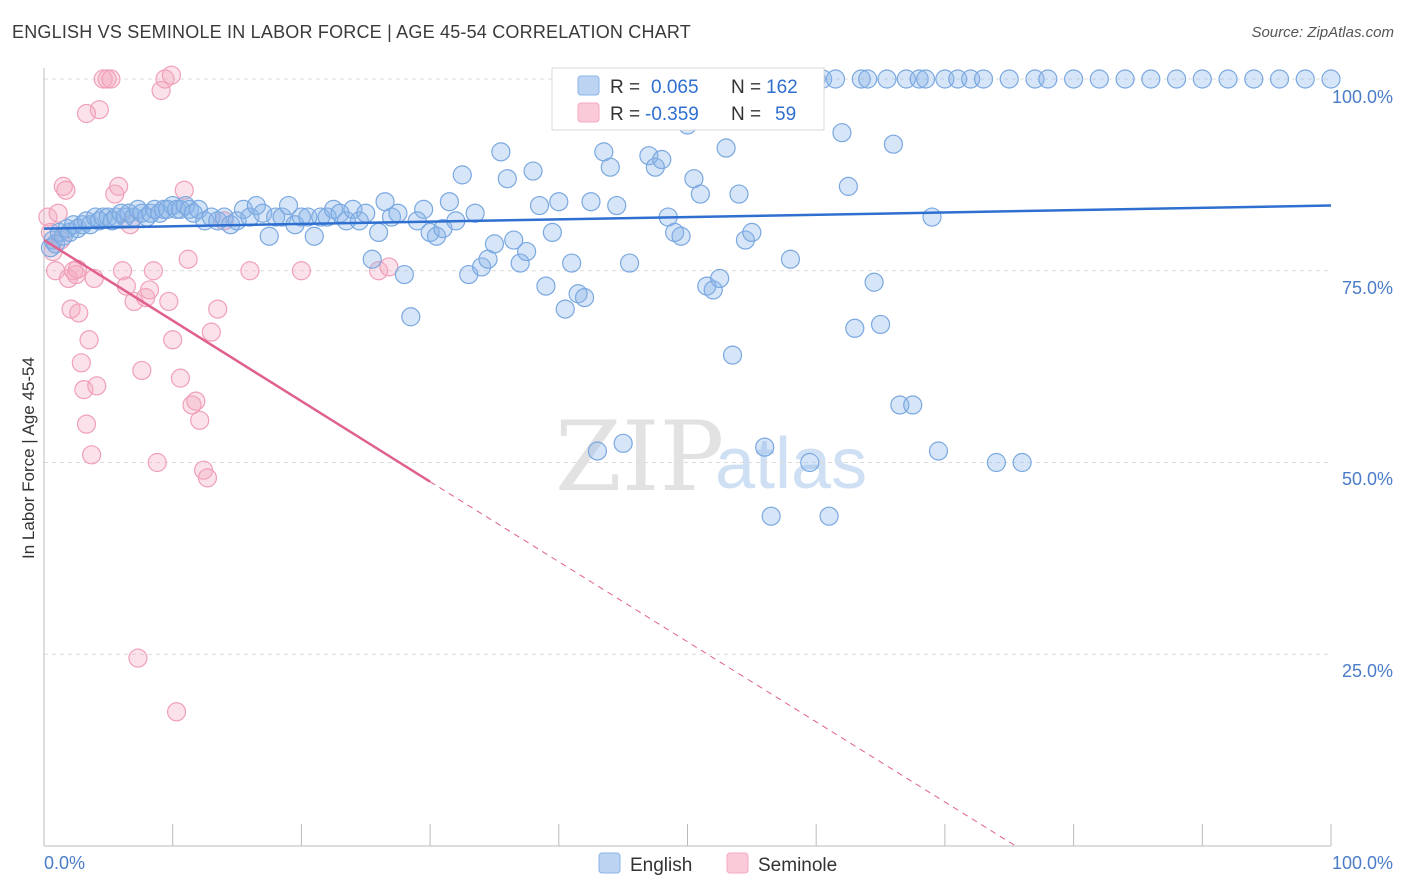  Describe the element at coordinates (752, 835) in the screenshot. I see `x-ticks` at that location.